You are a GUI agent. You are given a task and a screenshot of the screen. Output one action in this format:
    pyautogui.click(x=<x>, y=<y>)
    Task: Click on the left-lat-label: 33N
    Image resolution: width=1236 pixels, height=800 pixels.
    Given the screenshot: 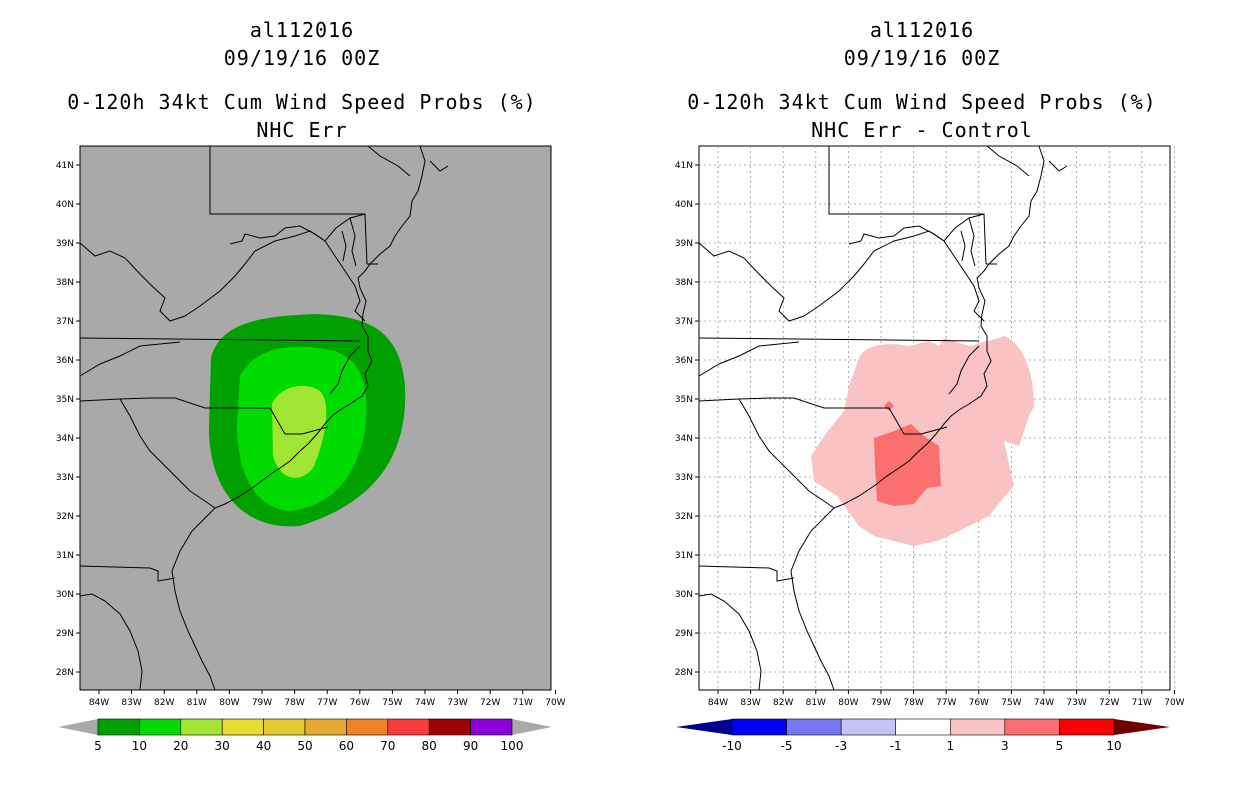 What is the action you would take?
    pyautogui.click(x=65, y=478)
    